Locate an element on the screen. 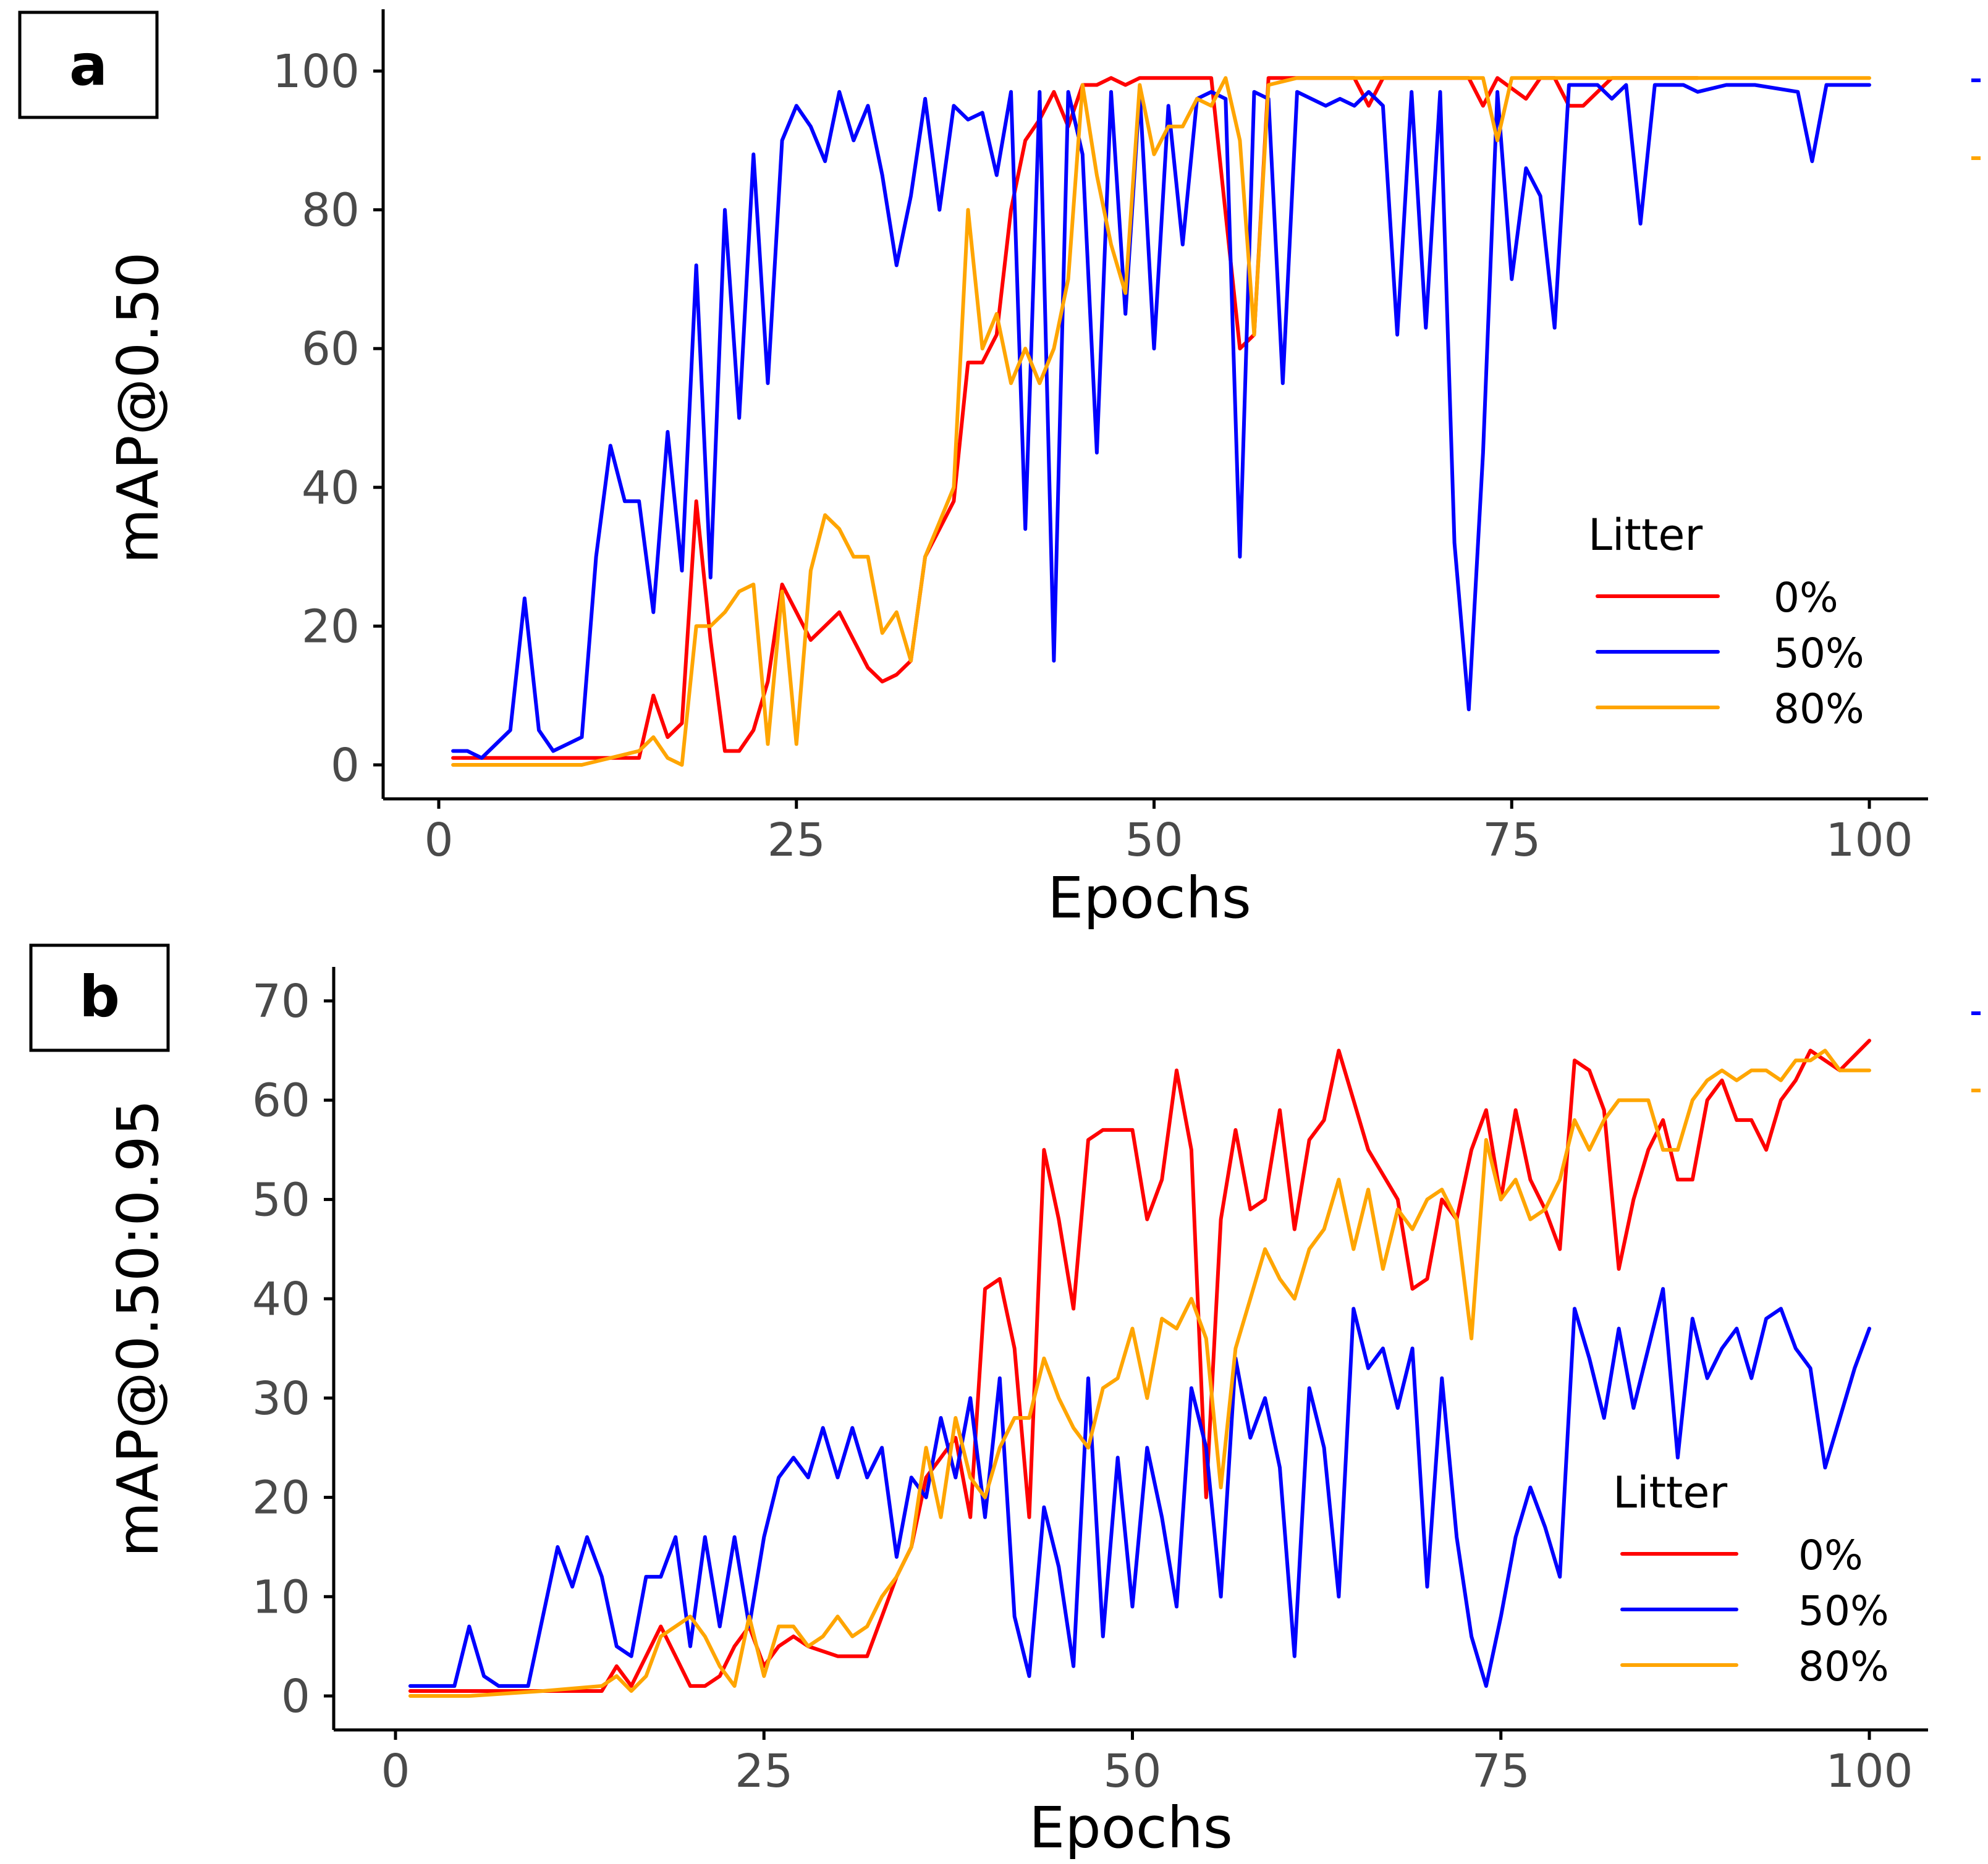  panel-b-y-tick-label-2: 20 is located at coordinates (281, 1498).